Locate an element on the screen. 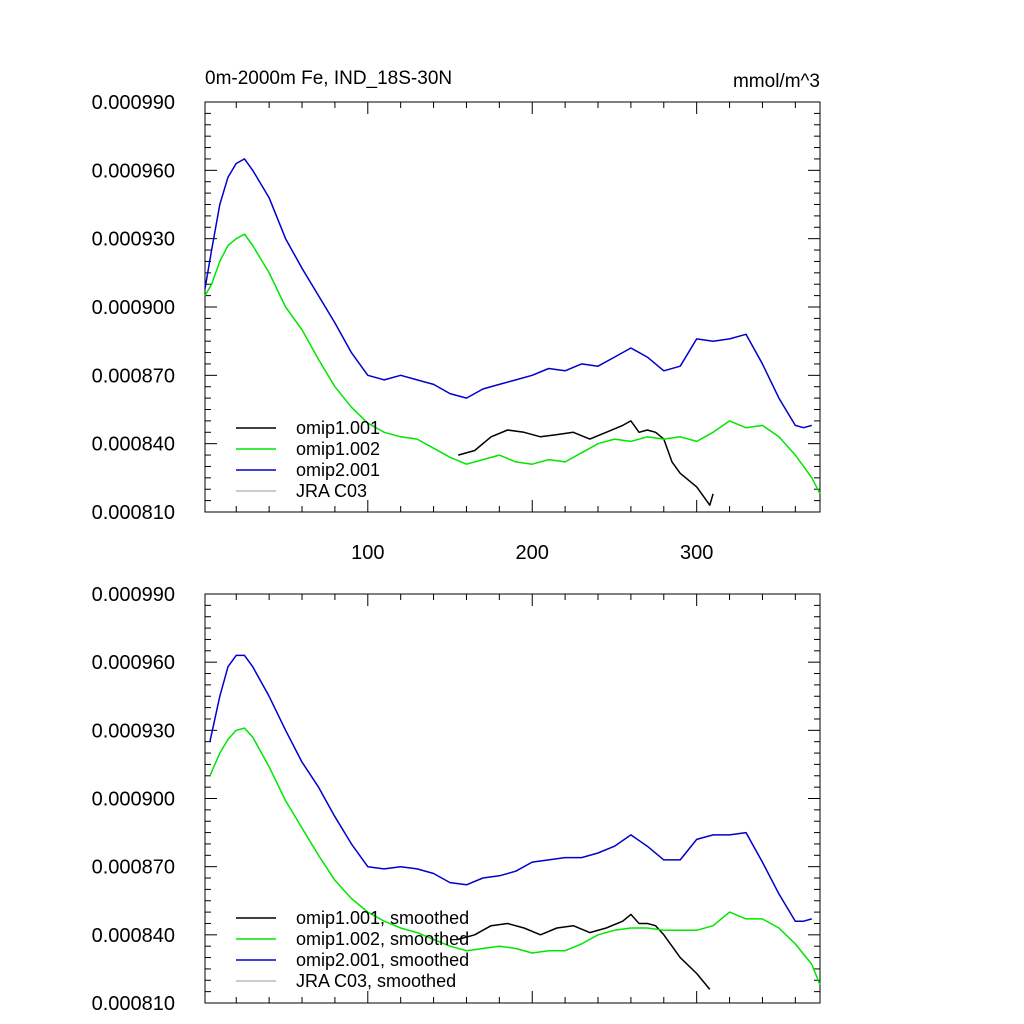 The width and height of the screenshot is (1024, 1024). chart-units: mmol/m^3 is located at coordinates (776, 81).